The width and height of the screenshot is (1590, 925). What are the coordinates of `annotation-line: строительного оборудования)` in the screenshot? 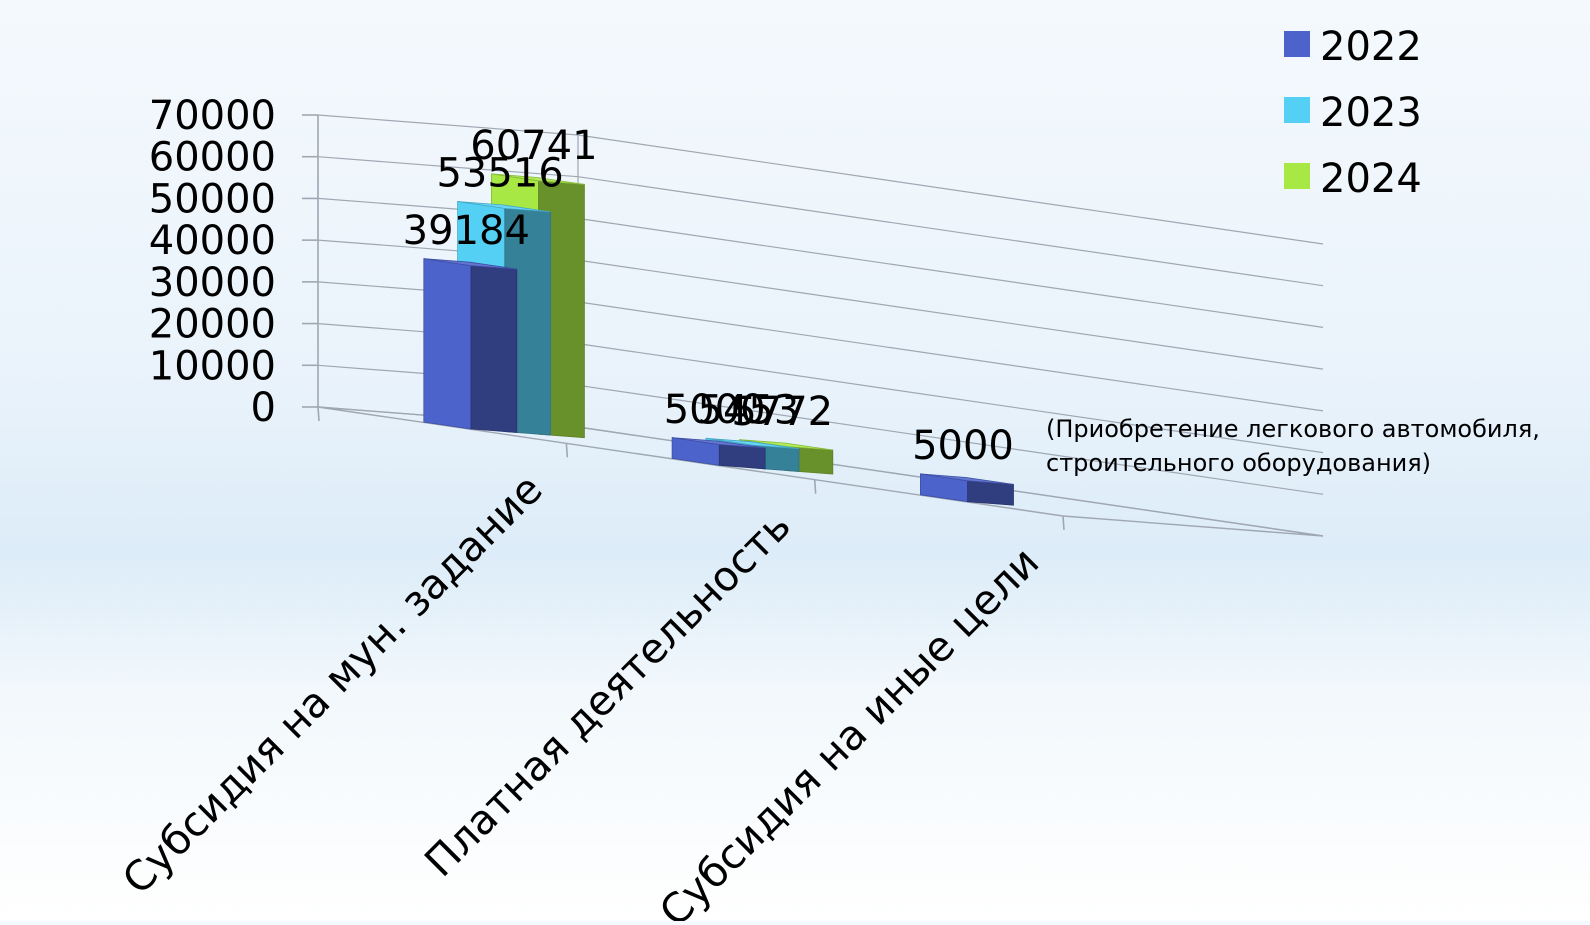 It's located at (1238, 463).